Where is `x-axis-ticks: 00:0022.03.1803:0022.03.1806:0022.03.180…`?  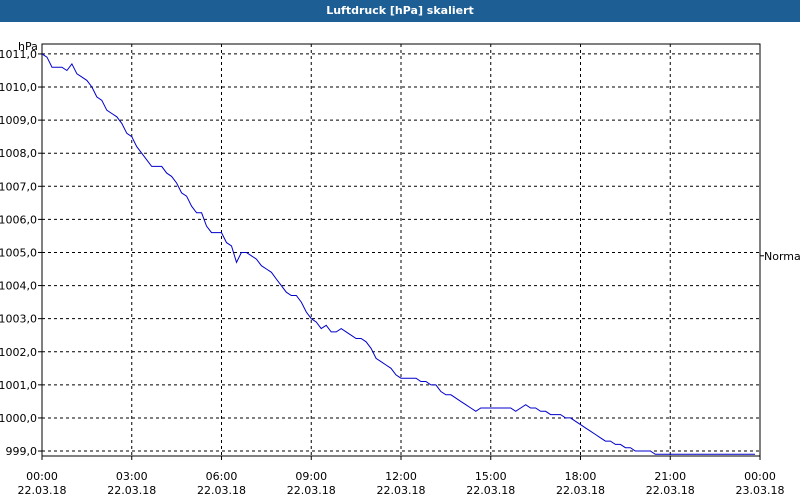 x-axis-ticks: 00:0022.03.1803:0022.03.1806:0022.03.180… is located at coordinates (401, 476).